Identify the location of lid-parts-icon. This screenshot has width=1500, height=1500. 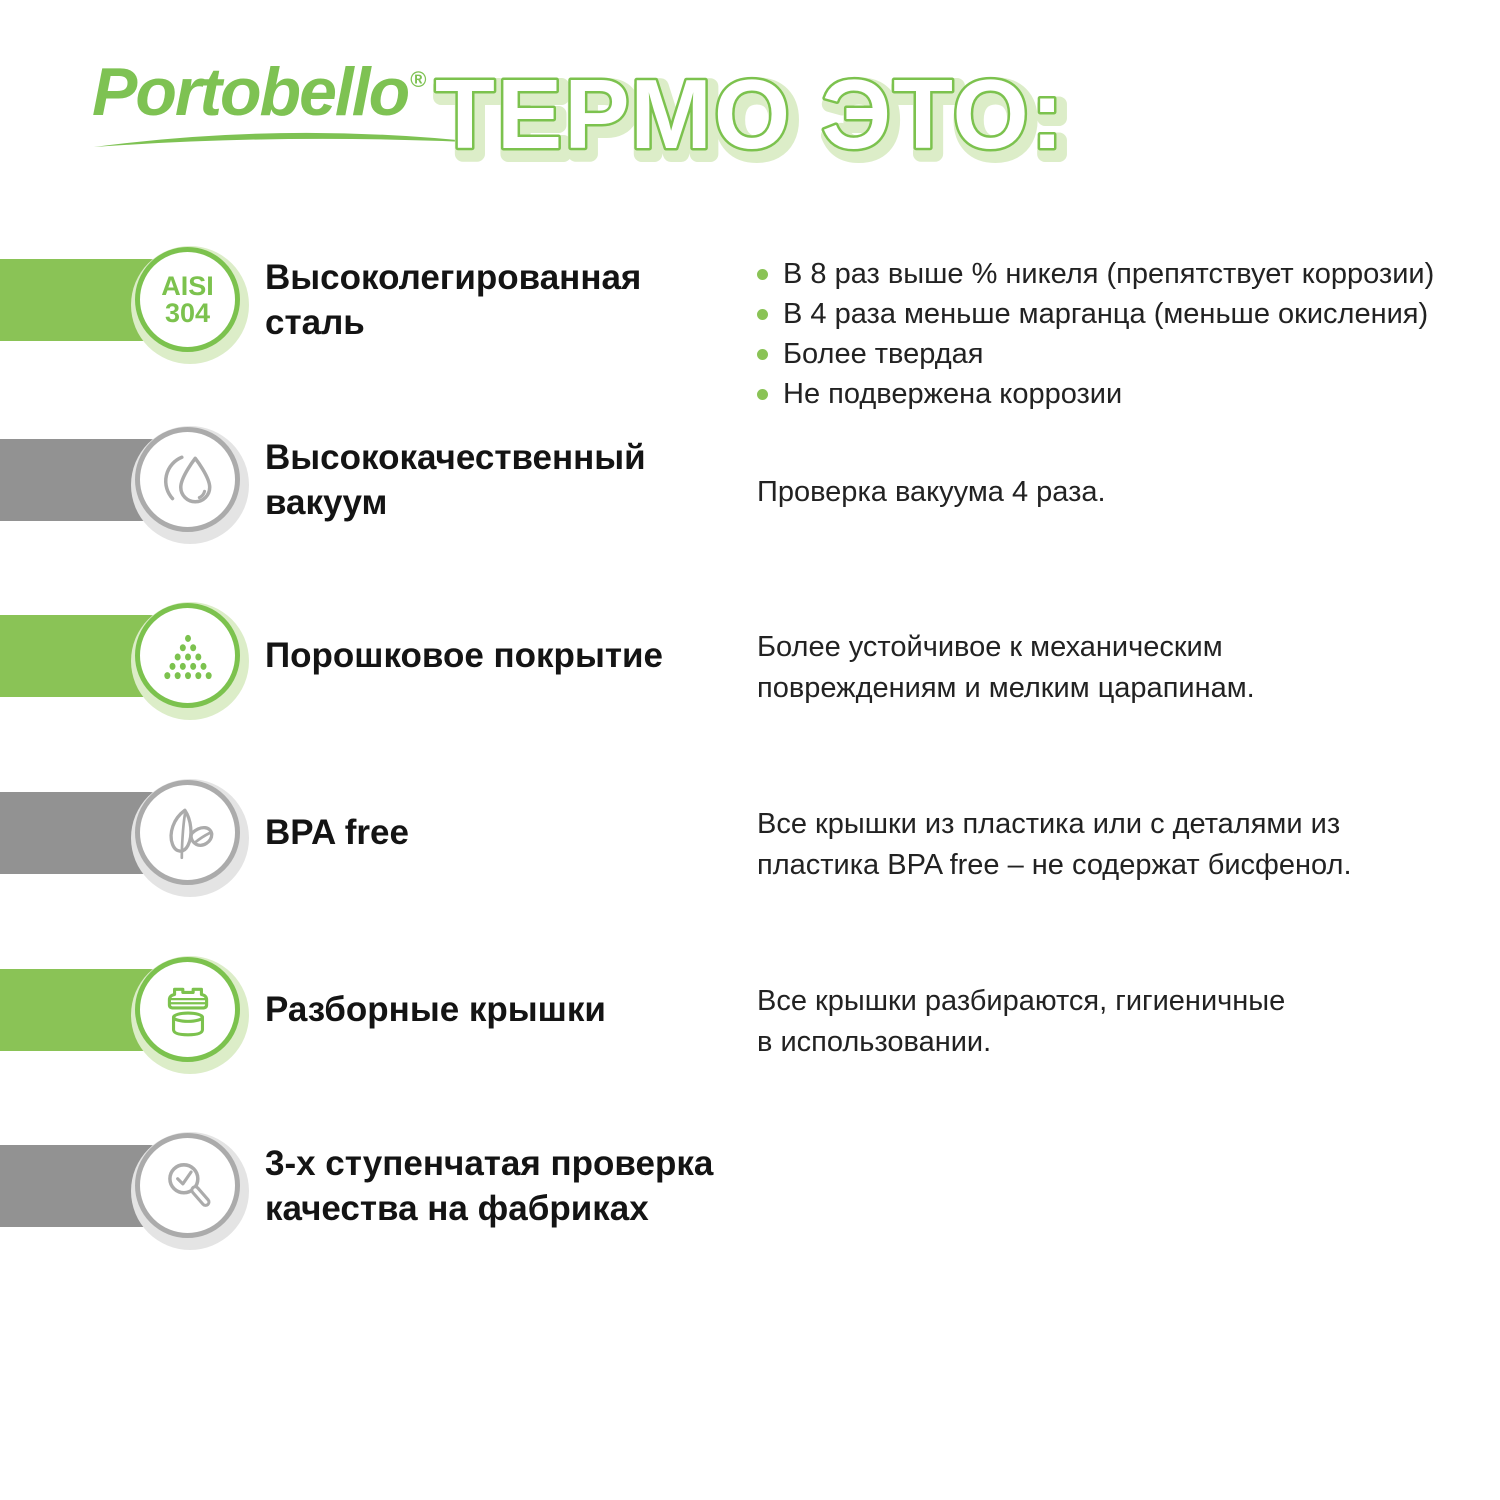
(187, 1011).